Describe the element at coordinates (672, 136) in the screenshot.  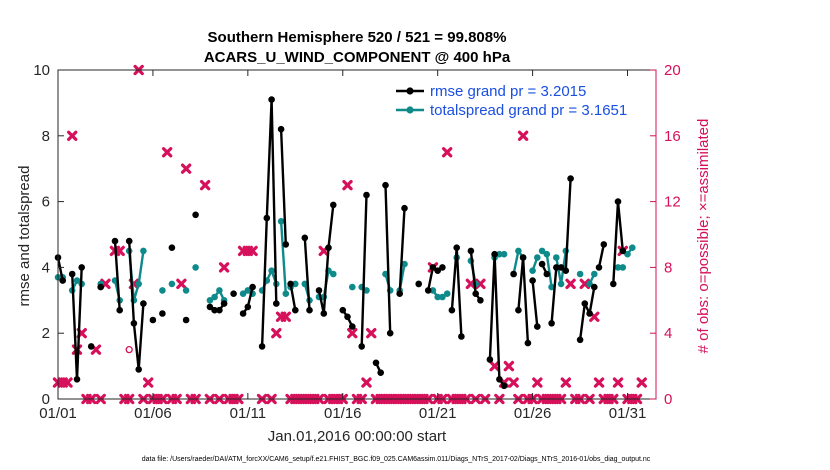
I see `y-right-tick-label: 16` at that location.